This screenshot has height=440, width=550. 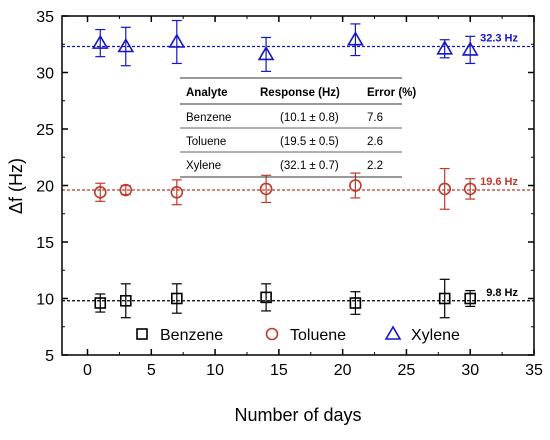 What do you see at coordinates (207, 93) in the screenshot?
I see `table-header-cell: Analyte` at bounding box center [207, 93].